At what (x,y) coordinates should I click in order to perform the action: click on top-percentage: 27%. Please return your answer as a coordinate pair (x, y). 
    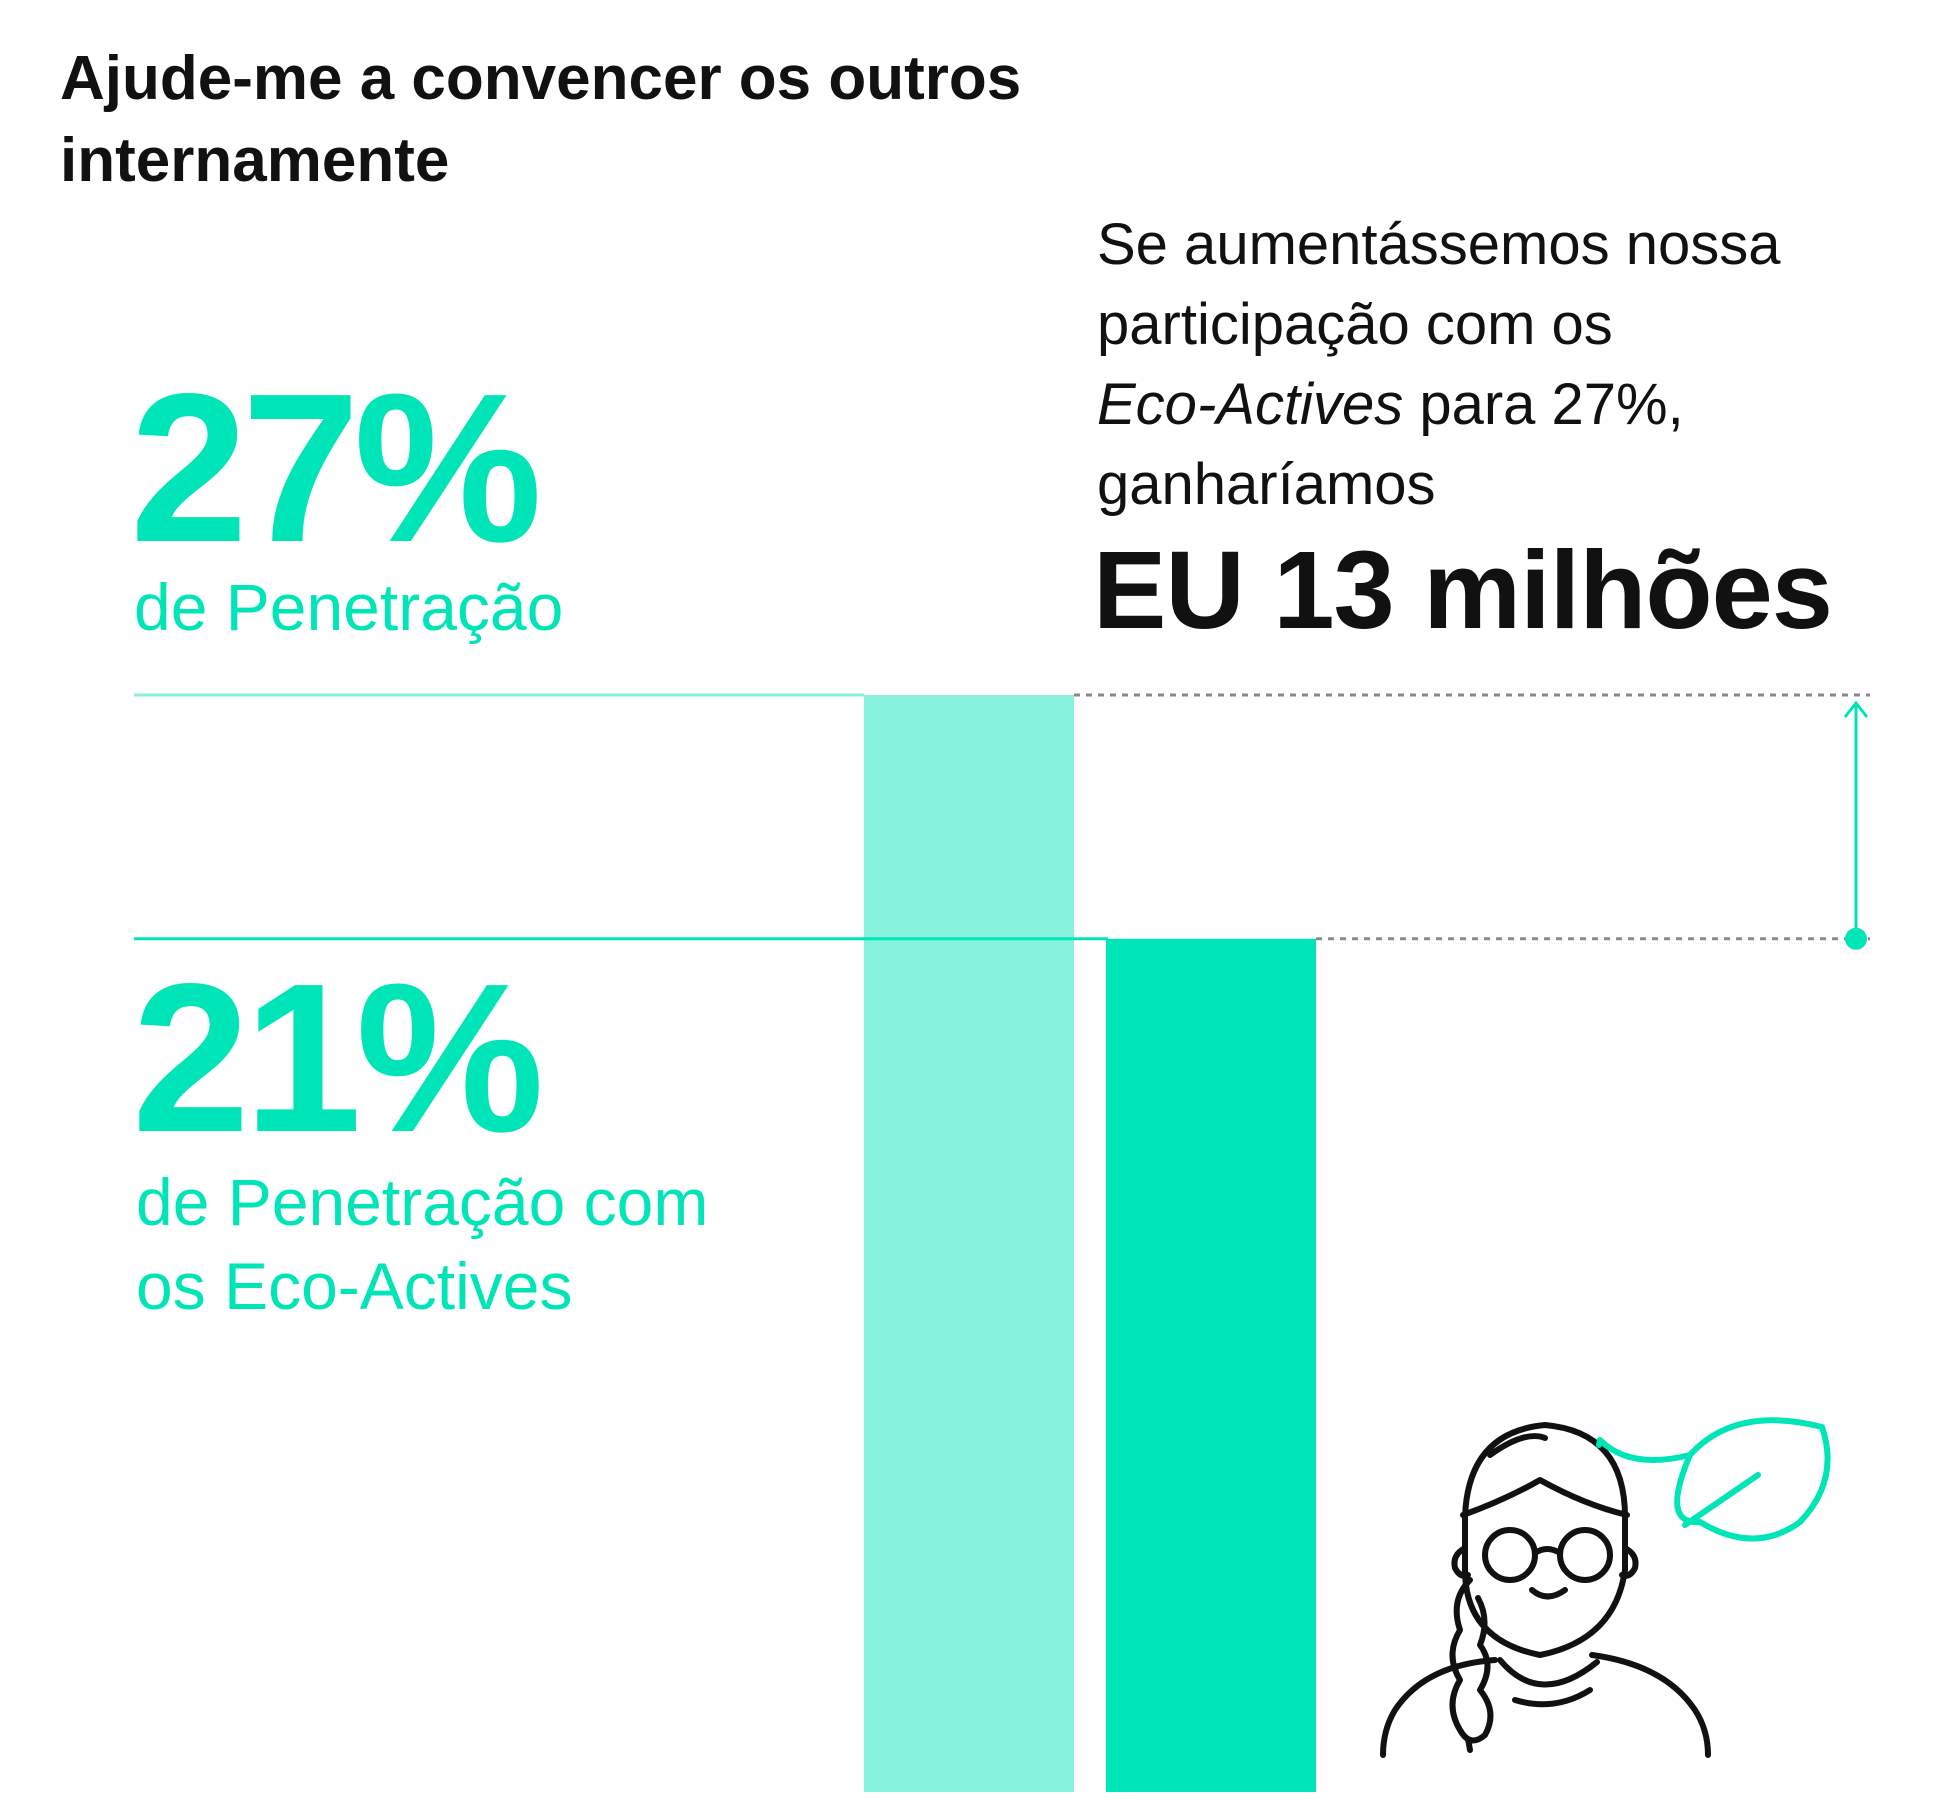
    Looking at the image, I should click on (336, 467).